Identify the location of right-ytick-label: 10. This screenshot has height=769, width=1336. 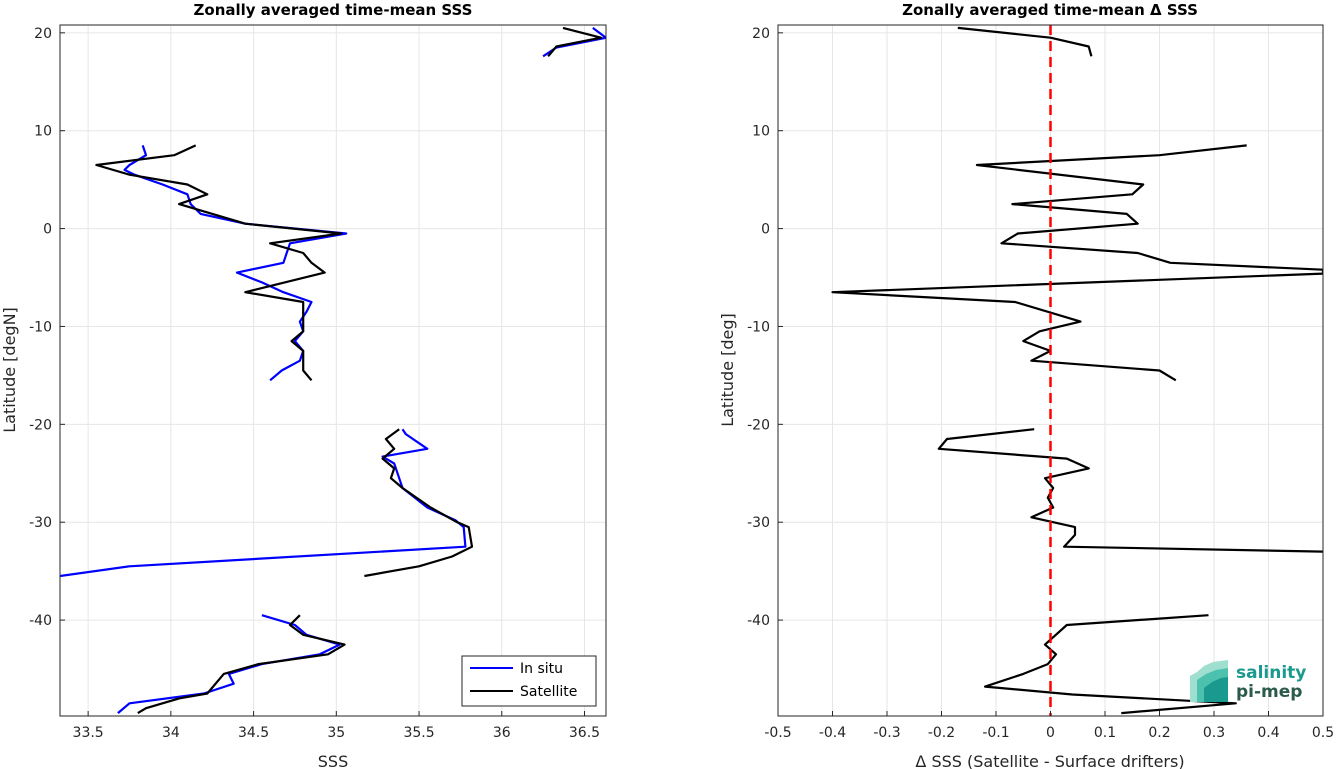
(761, 132).